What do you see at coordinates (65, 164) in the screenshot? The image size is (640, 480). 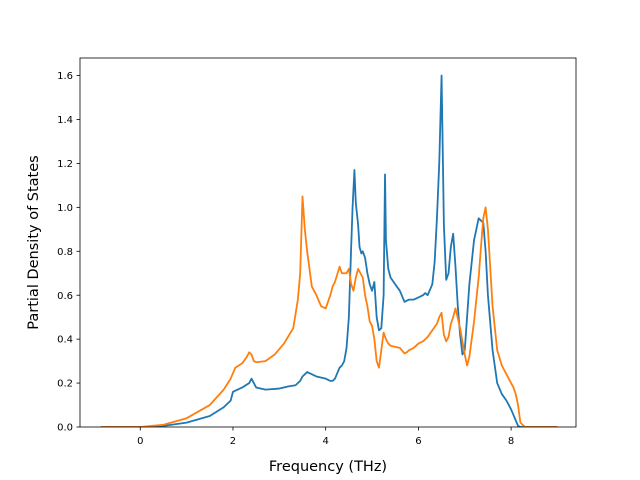 I see `y-tick-label: 1.2` at bounding box center [65, 164].